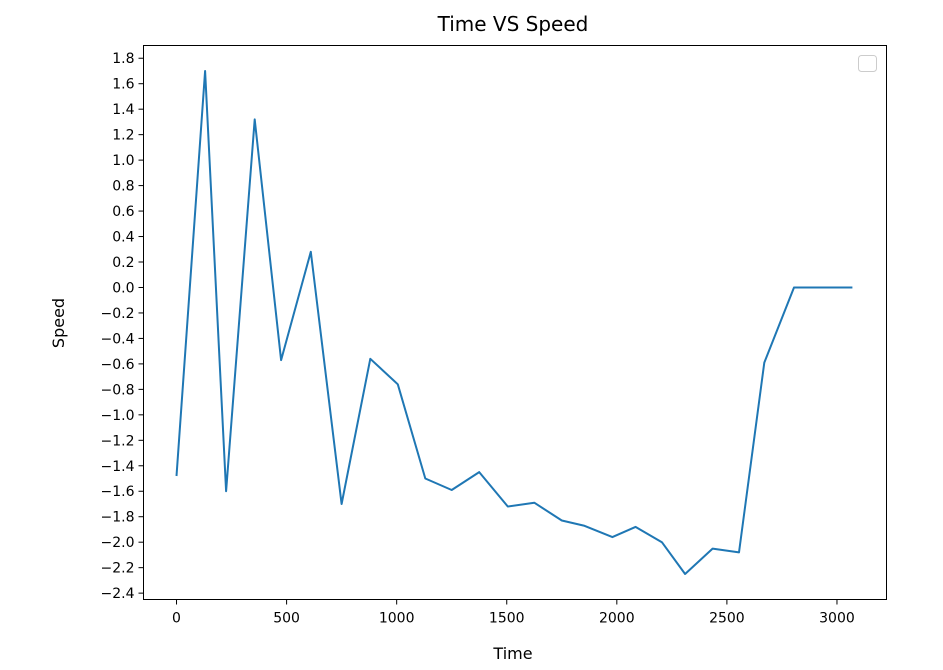 Image resolution: width=943 pixels, height=670 pixels. I want to click on y-tick-label: 1.2, so click(123, 136).